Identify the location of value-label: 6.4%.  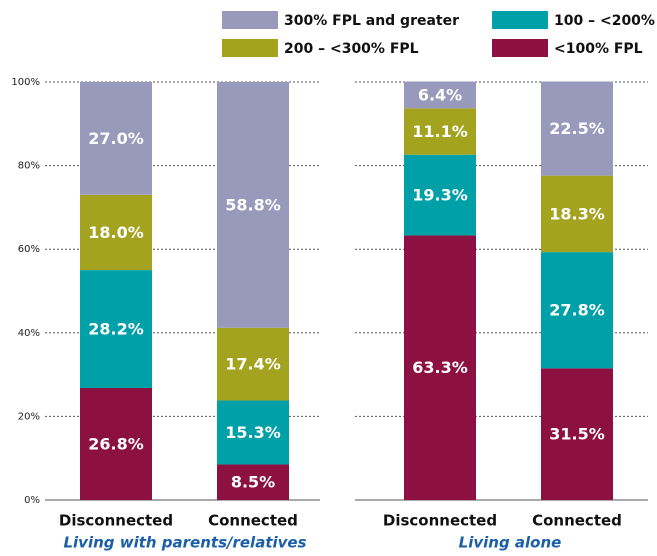
(440, 94).